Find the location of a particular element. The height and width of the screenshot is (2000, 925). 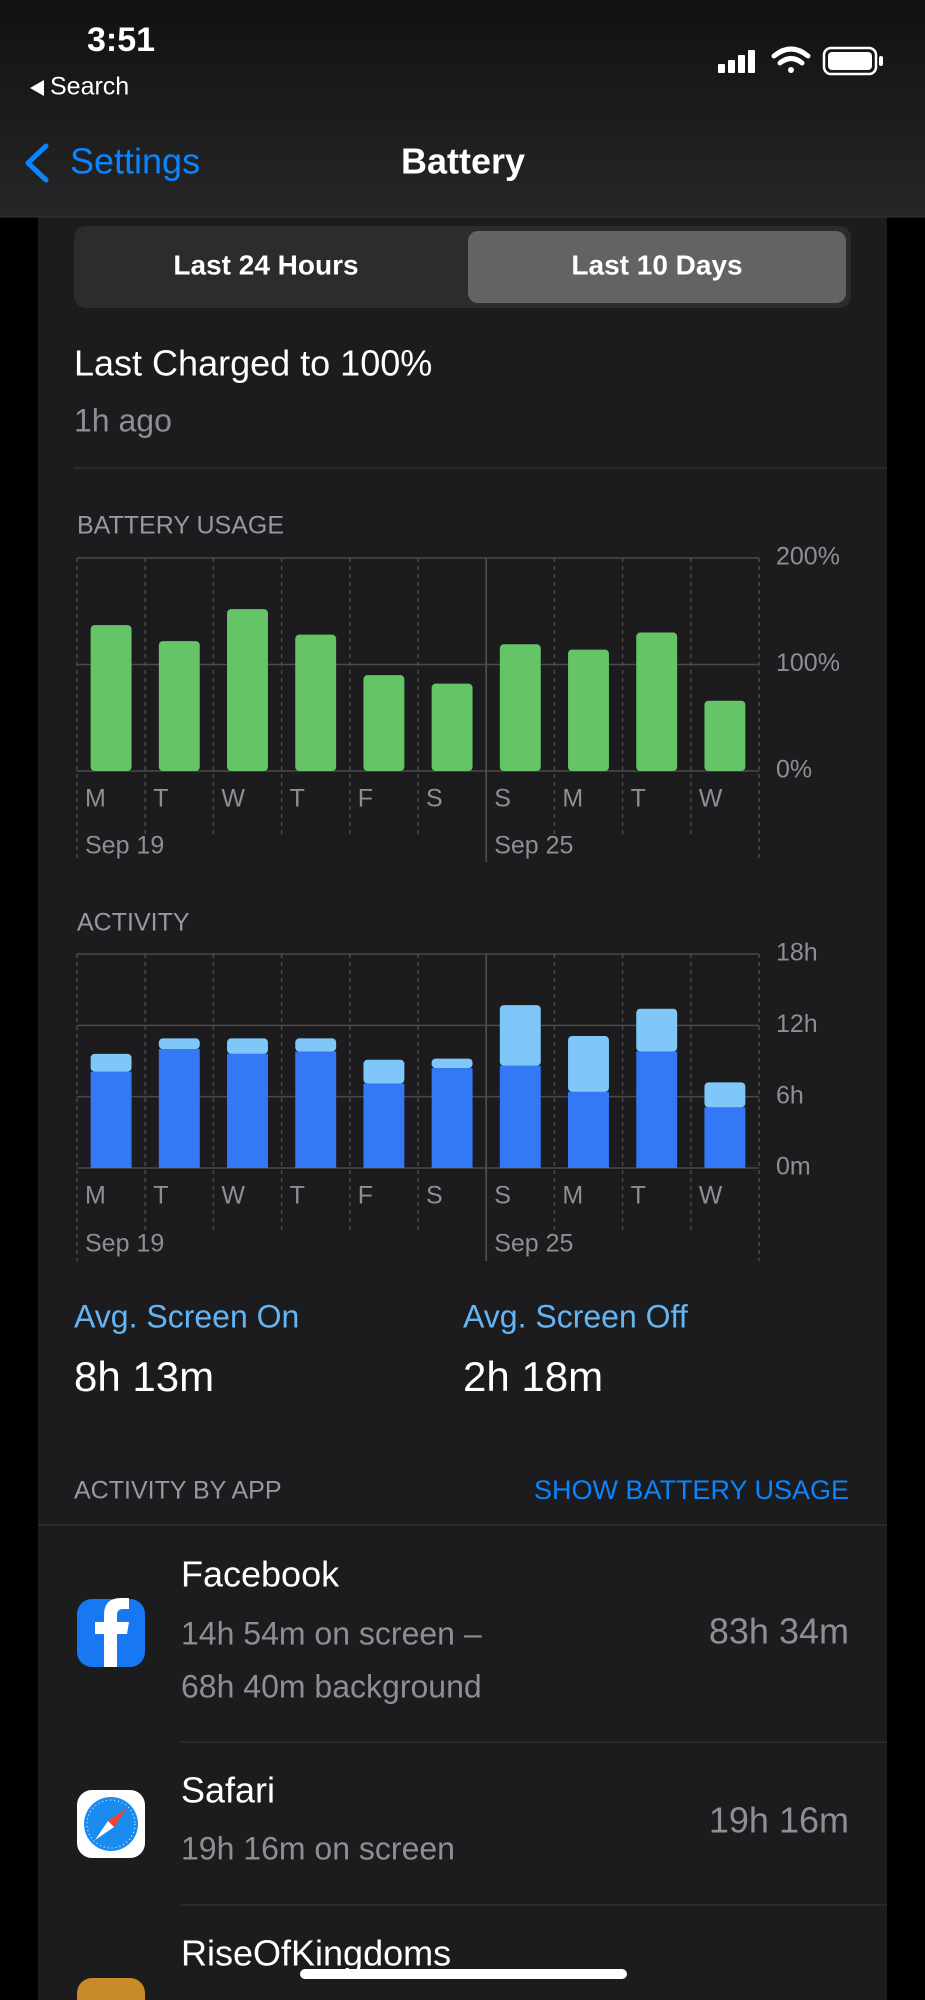

y-tick-label: 0m is located at coordinates (793, 1167).